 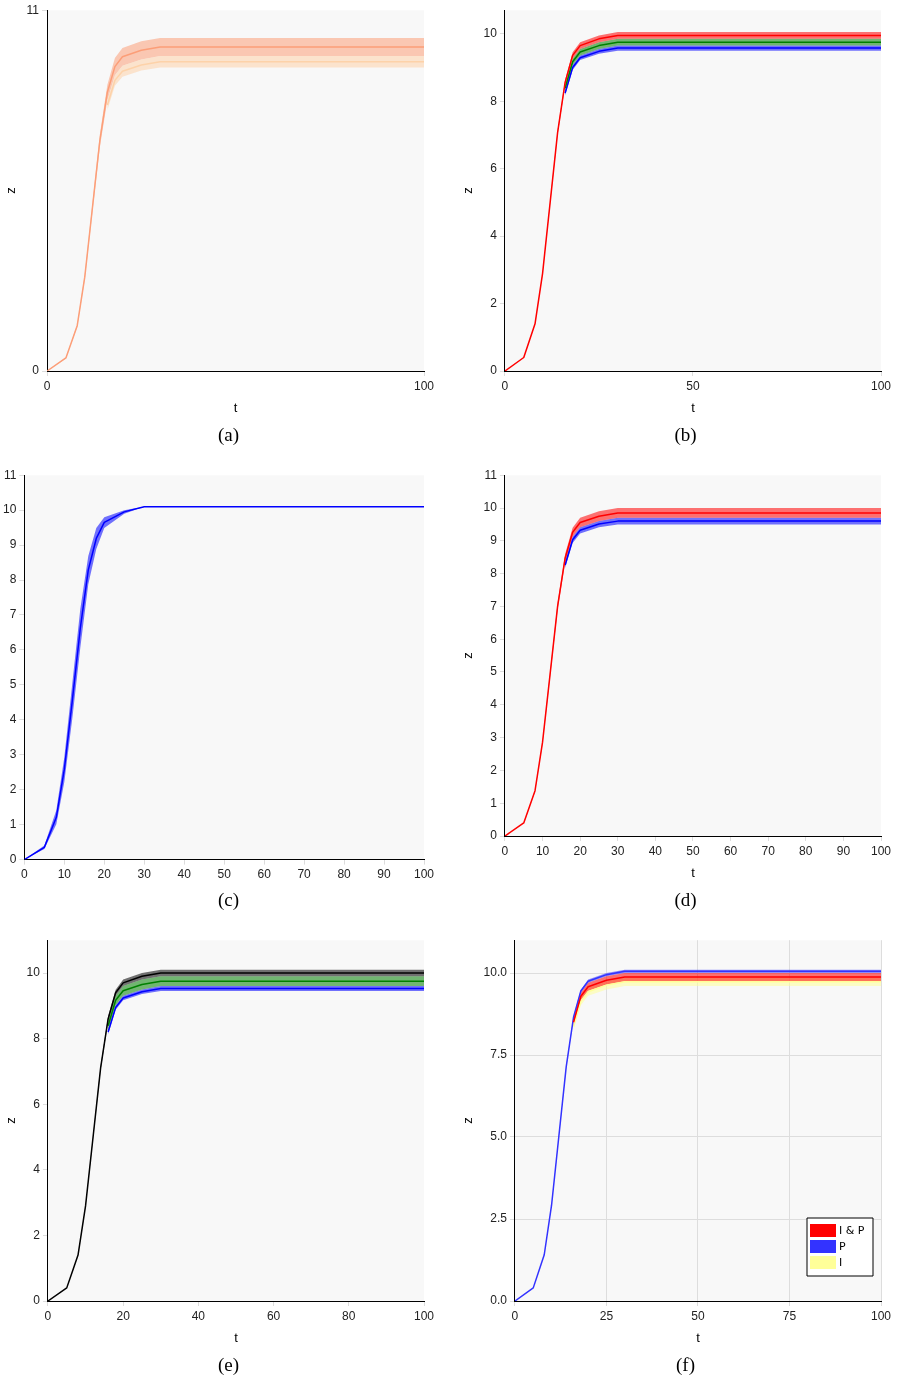 I want to click on y-tick-label: 5.0, so click(x=499, y=1136).